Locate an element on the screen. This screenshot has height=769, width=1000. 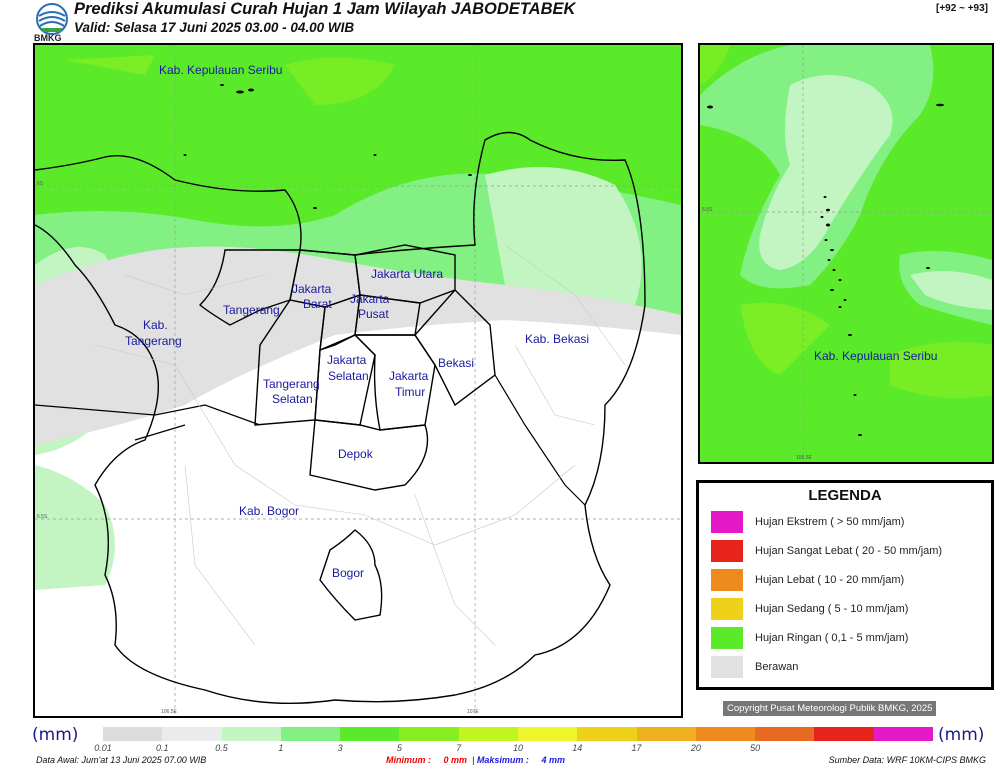
colorbar is located at coordinates (518, 734).